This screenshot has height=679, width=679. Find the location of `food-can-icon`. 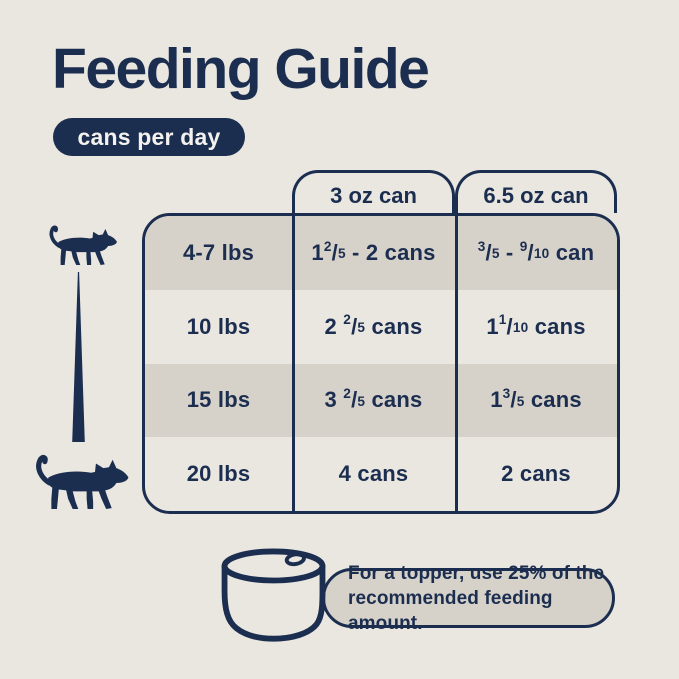

food-can-icon is located at coordinates (274, 597).